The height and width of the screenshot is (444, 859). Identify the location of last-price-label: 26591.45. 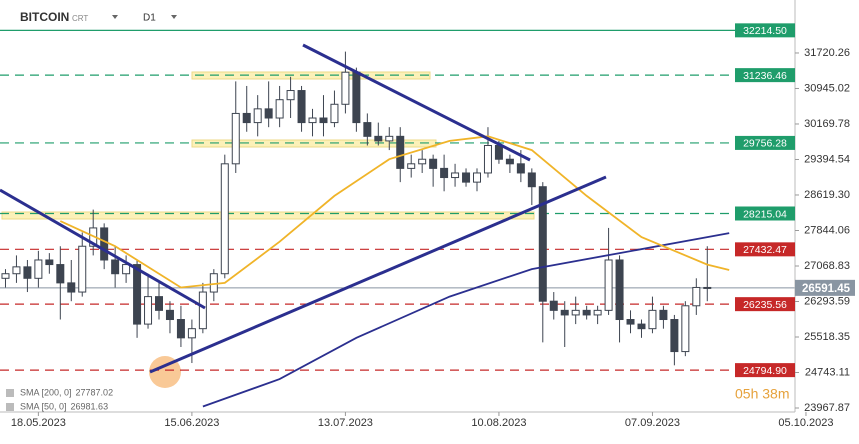
(826, 289).